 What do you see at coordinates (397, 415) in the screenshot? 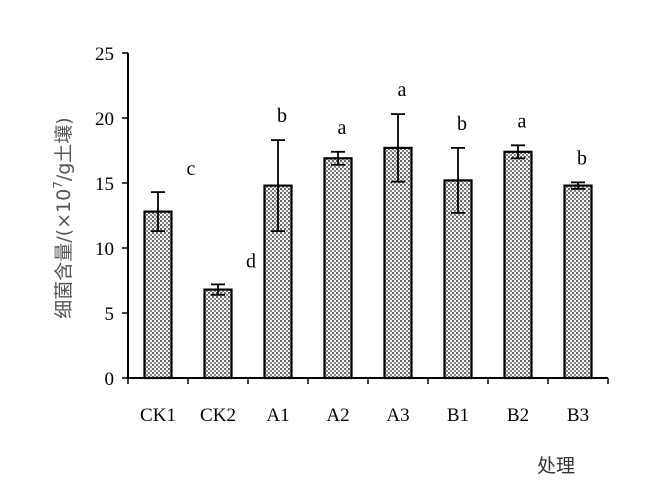
I see `x-tick-label-a3: A3` at bounding box center [397, 415].